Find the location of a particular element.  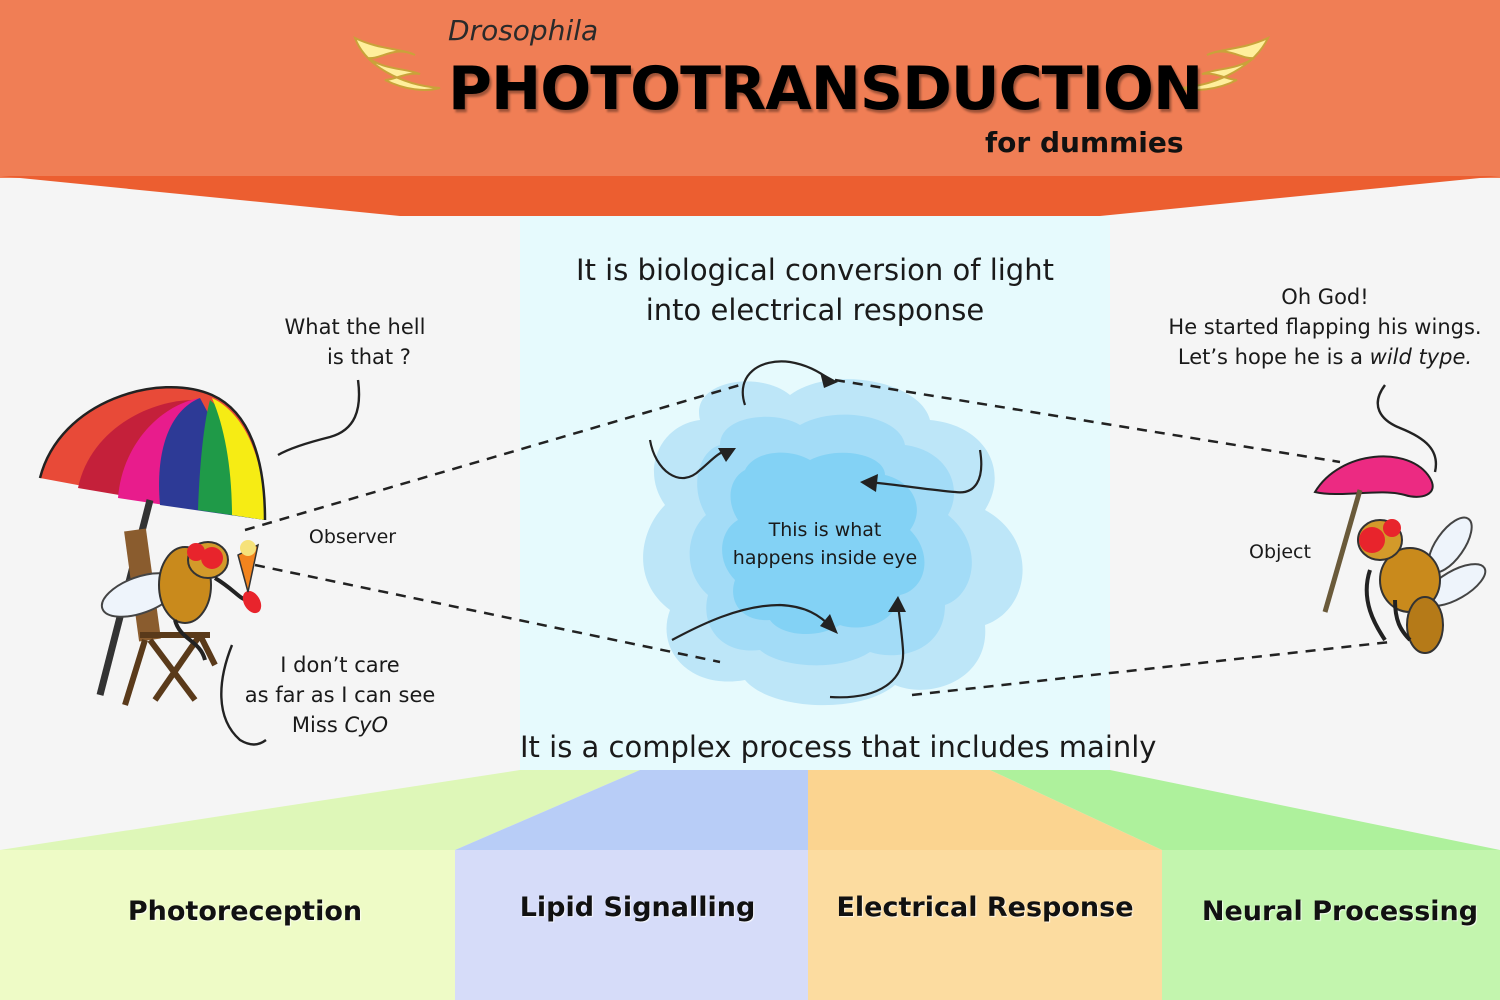

title-tagline: for dummies is located at coordinates (1084, 142).